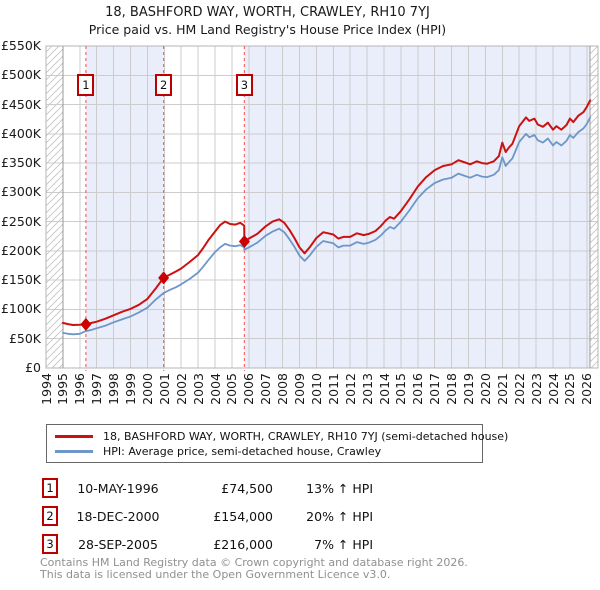 This screenshot has width=600, height=590. What do you see at coordinates (97, 389) in the screenshot?
I see `x-tick-label: 1997` at bounding box center [97, 389].